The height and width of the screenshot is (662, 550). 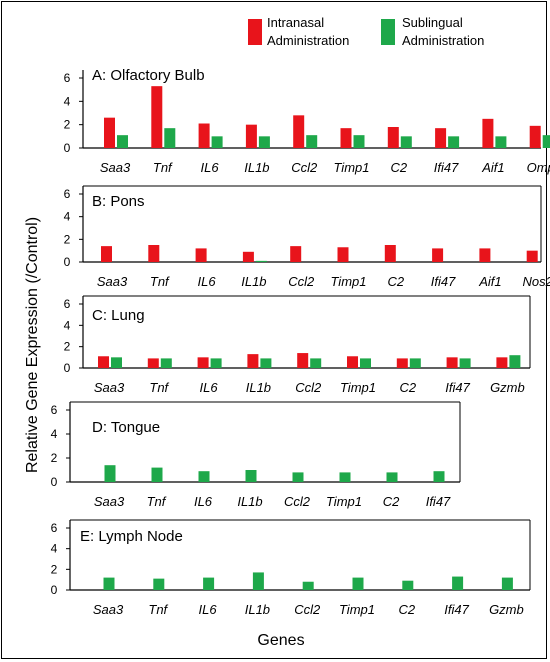 I want to click on legend-label-sublingual-line2: Administration, so click(x=443, y=40).